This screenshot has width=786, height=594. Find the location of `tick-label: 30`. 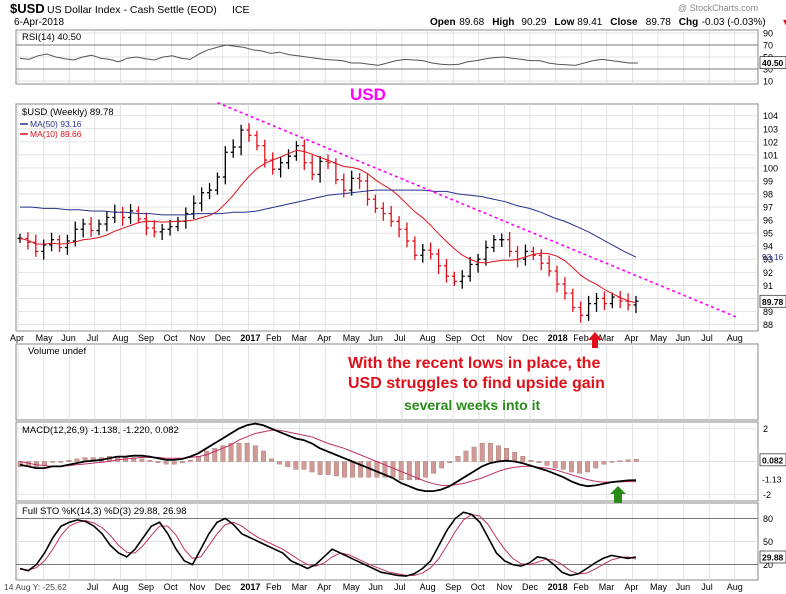

tick-label: 30 is located at coordinates (768, 70).